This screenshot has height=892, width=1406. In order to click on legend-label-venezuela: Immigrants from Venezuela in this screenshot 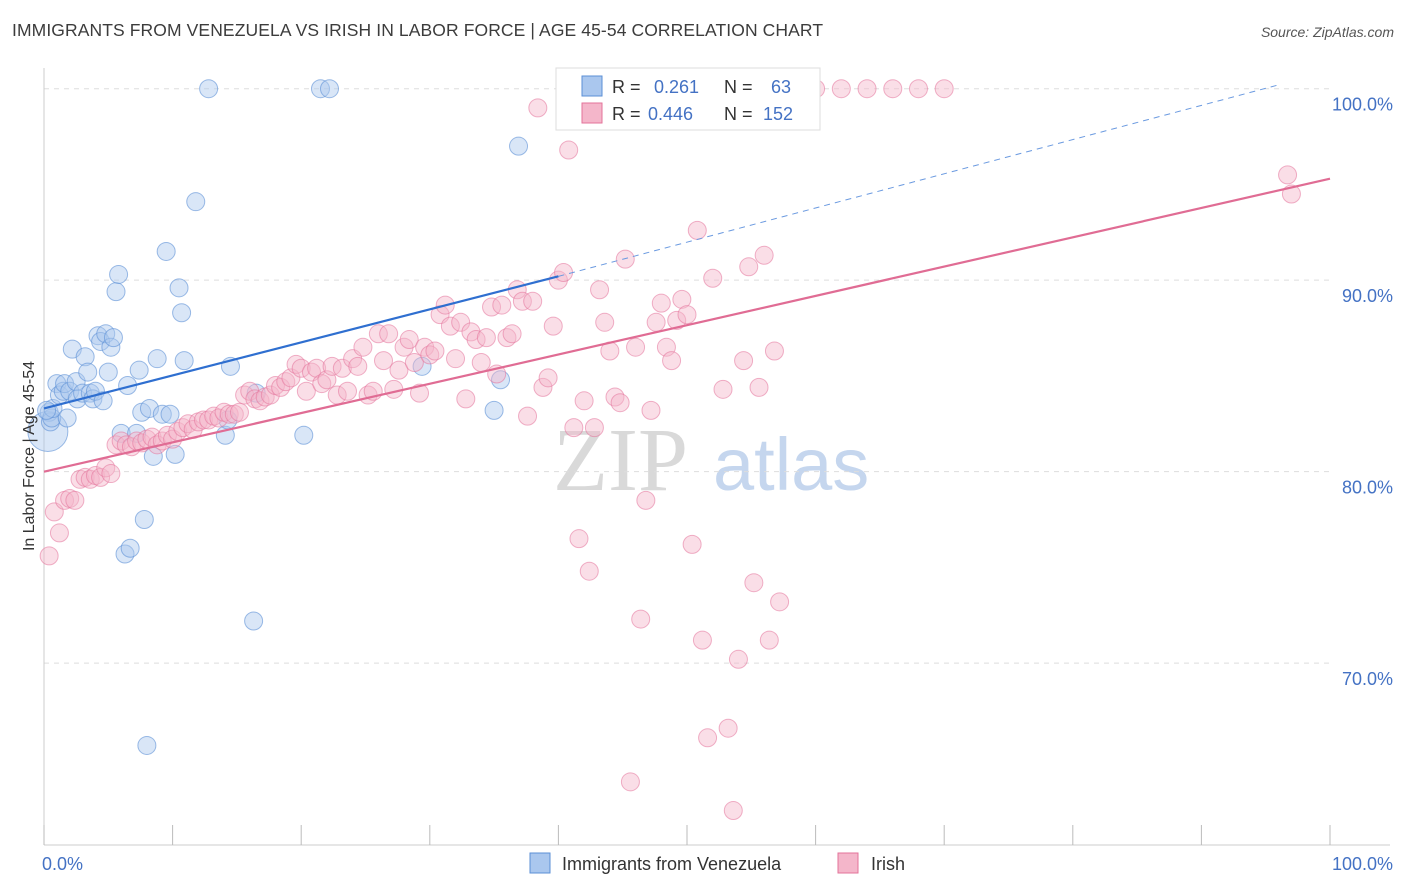, I will do `click(672, 864)`.